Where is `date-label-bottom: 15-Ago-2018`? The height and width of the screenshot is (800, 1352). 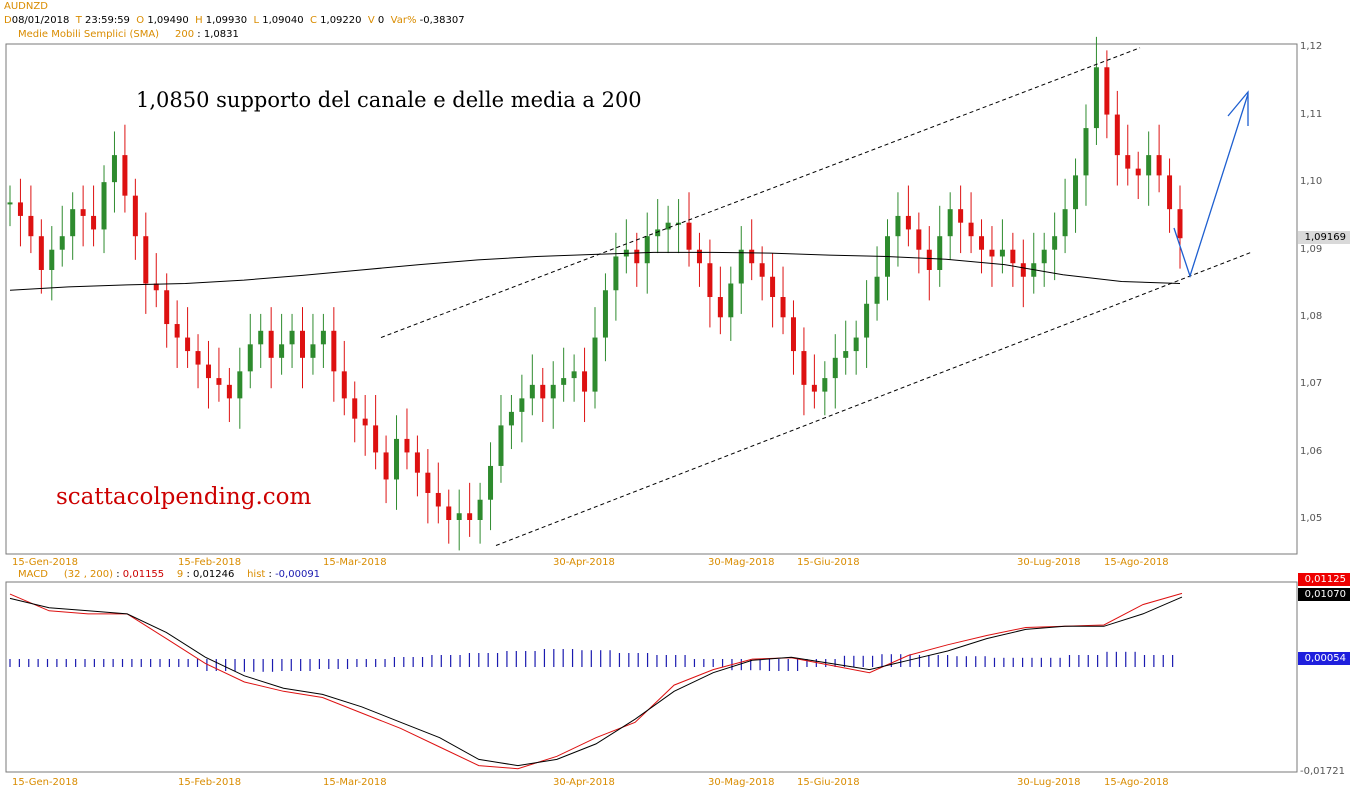 date-label-bottom: 15-Ago-2018 is located at coordinates (1136, 782).